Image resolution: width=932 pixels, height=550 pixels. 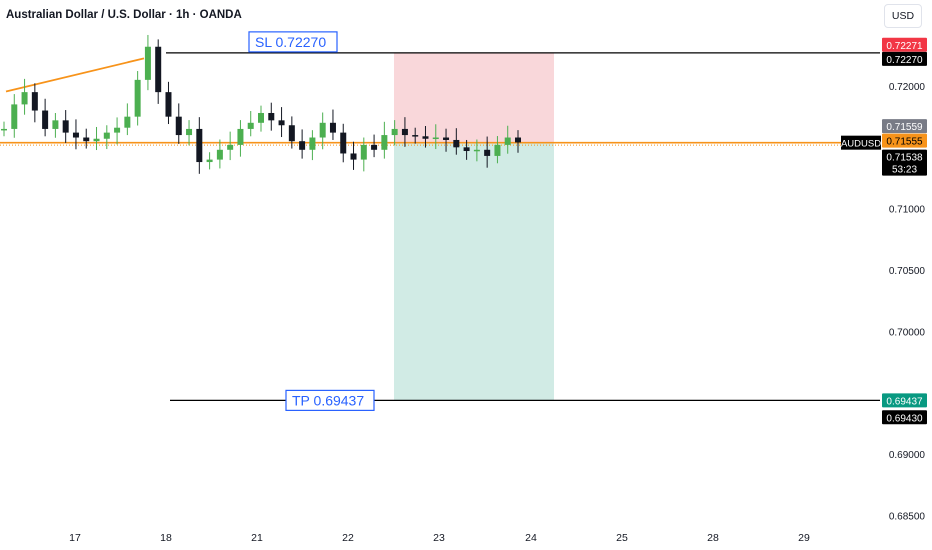 I want to click on risk-reward-zones, so click(x=474, y=226).